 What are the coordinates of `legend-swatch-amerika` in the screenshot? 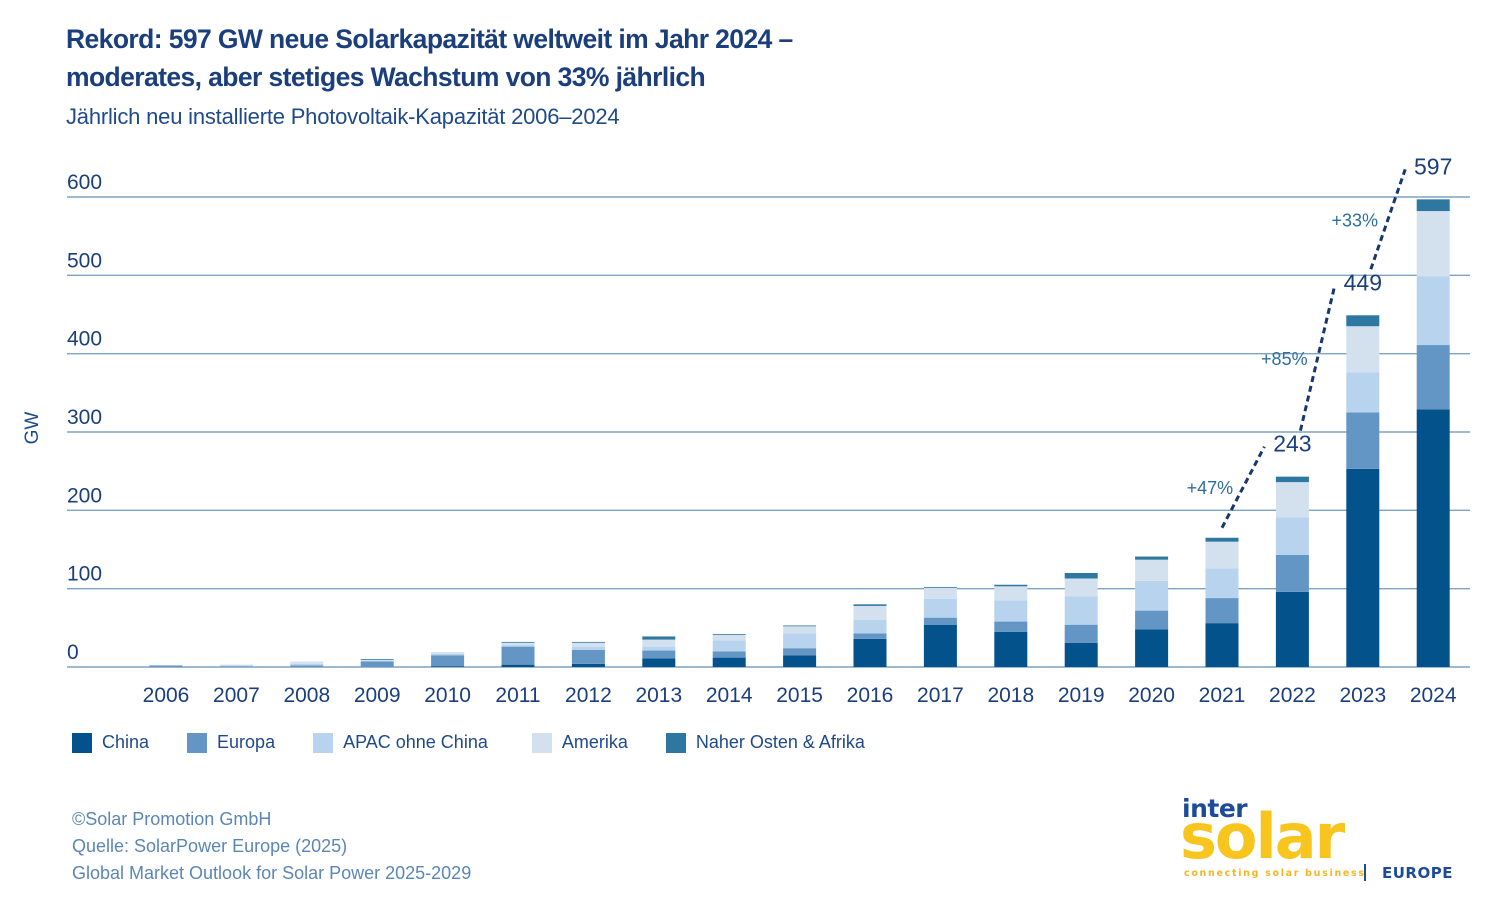 It's located at (541, 742).